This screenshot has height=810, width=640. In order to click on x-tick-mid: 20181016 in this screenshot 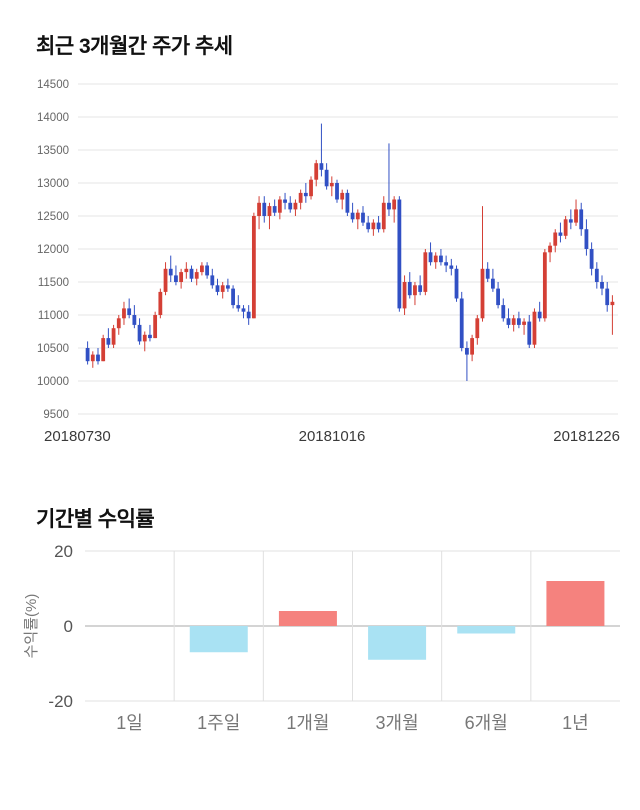, I will do `click(332, 436)`.